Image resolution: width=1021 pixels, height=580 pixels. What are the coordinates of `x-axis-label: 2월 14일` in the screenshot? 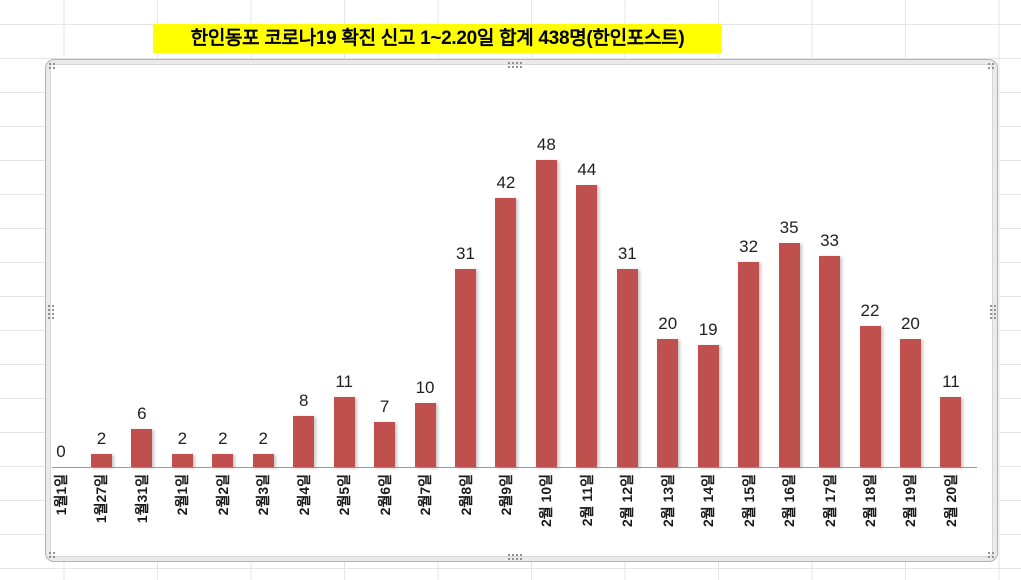 It's located at (708, 501).